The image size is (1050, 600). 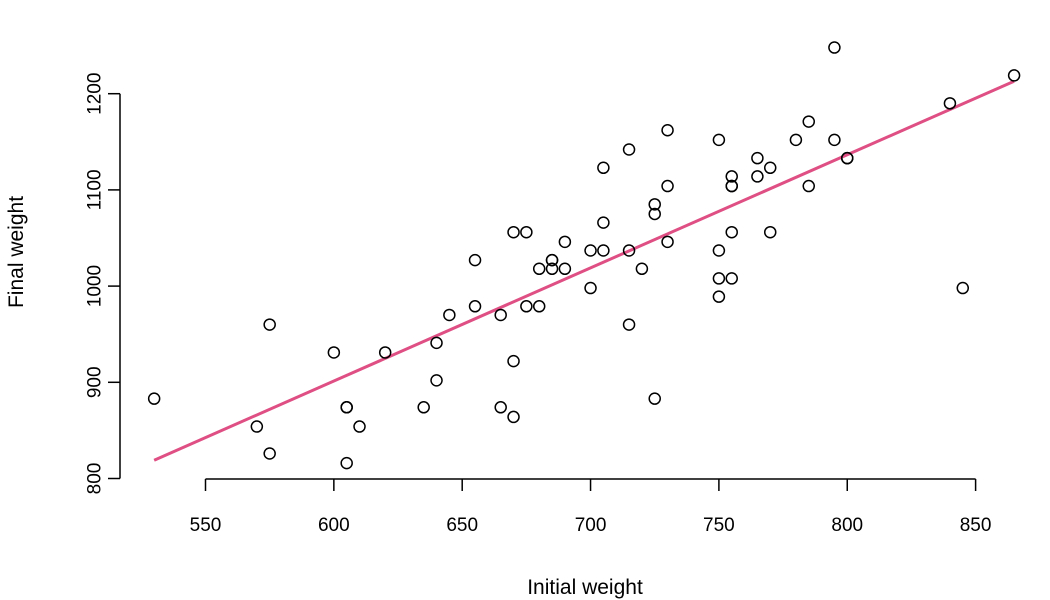 What do you see at coordinates (976, 525) in the screenshot?
I see `x-tick-label: 850` at bounding box center [976, 525].